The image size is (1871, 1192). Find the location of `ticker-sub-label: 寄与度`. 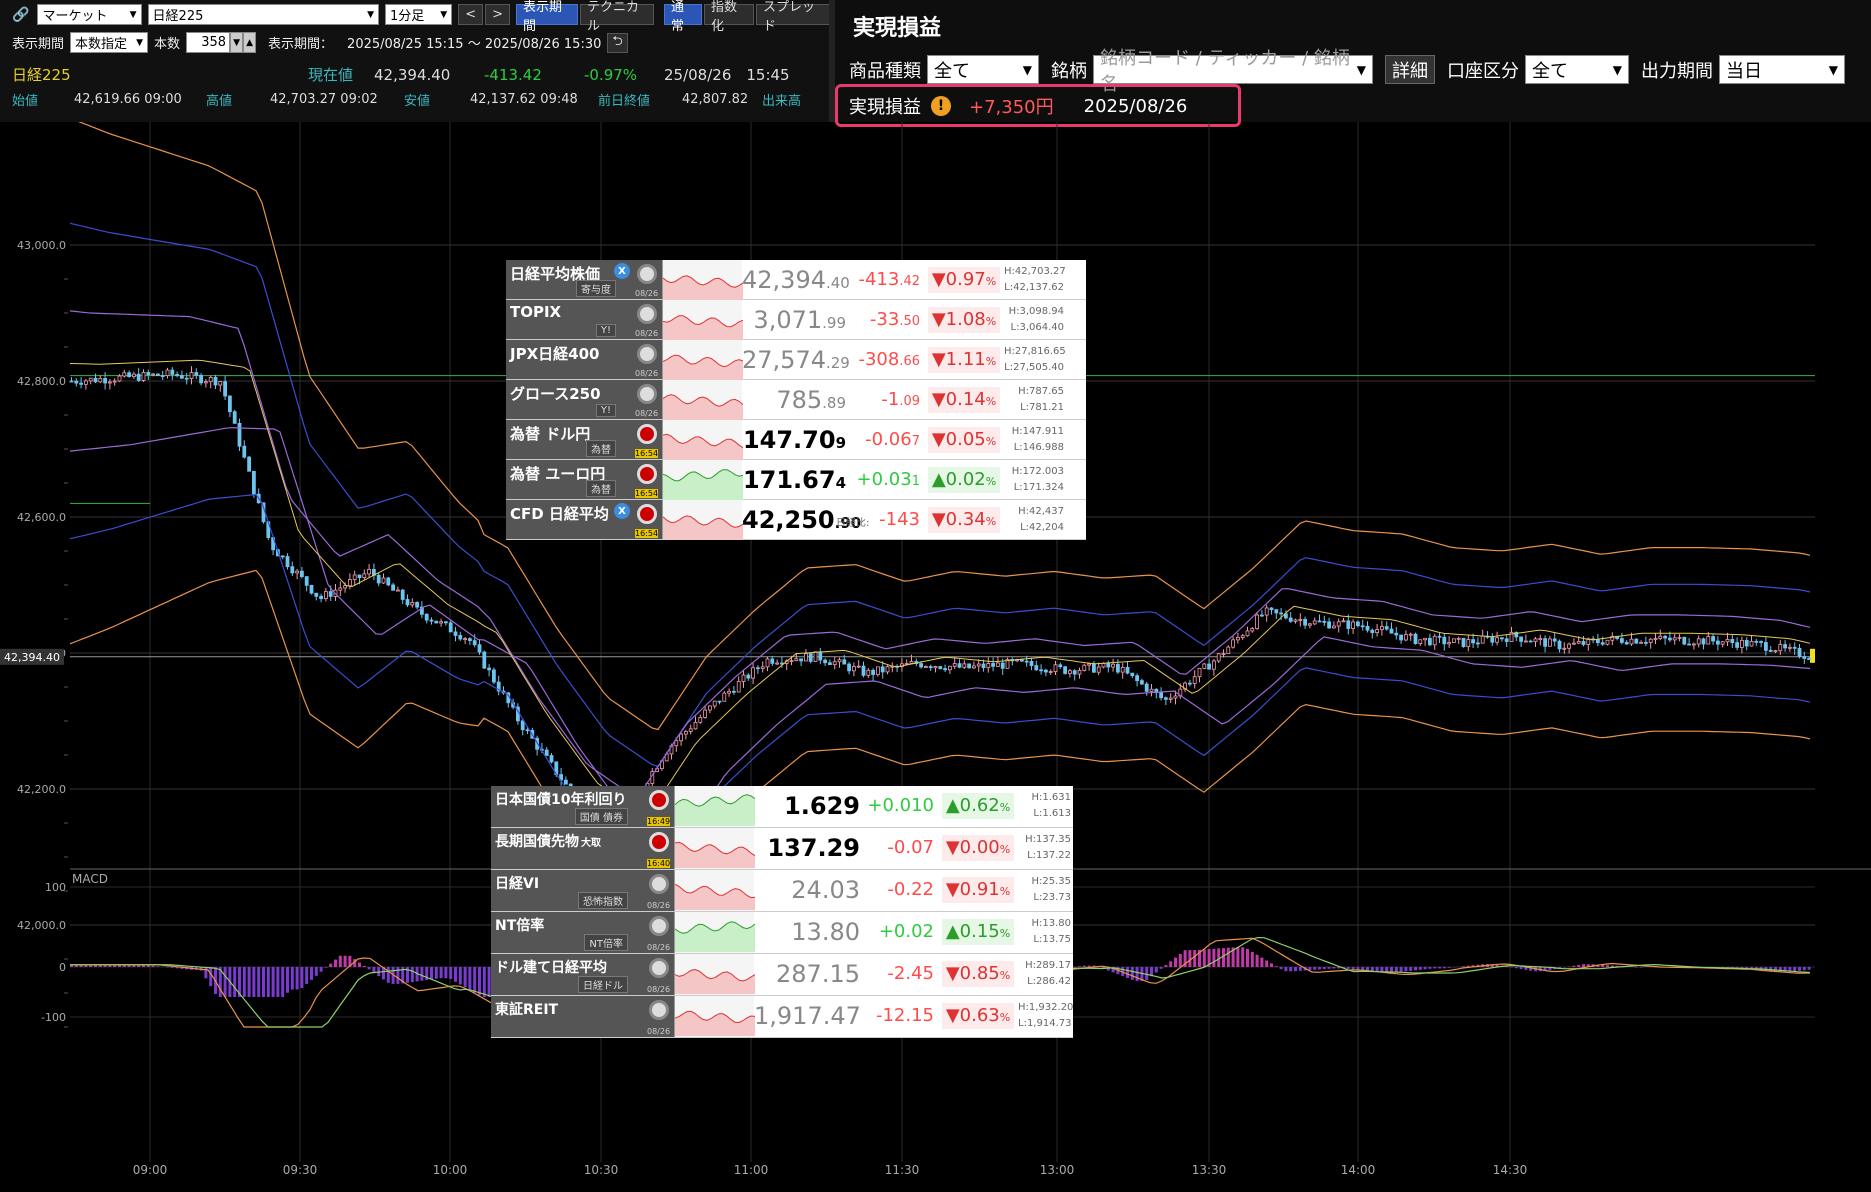

ticker-sub-label: 寄与度 is located at coordinates (596, 288).